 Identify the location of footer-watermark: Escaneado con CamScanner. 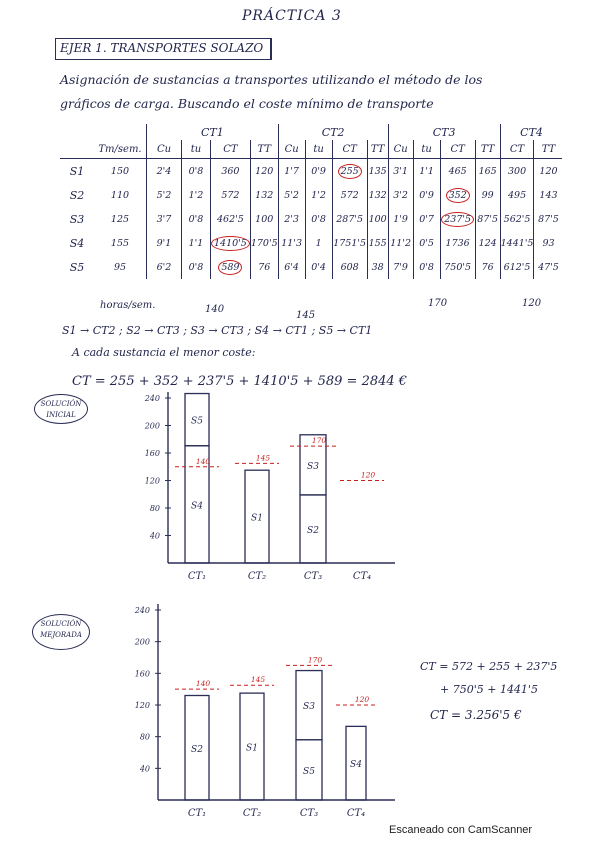
(461, 830).